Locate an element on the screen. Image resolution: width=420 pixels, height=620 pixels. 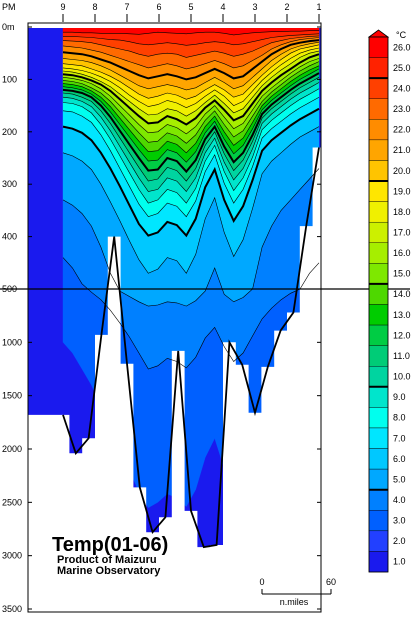
colorbar-label-17.0: 17.0 is located at coordinates (402, 232).